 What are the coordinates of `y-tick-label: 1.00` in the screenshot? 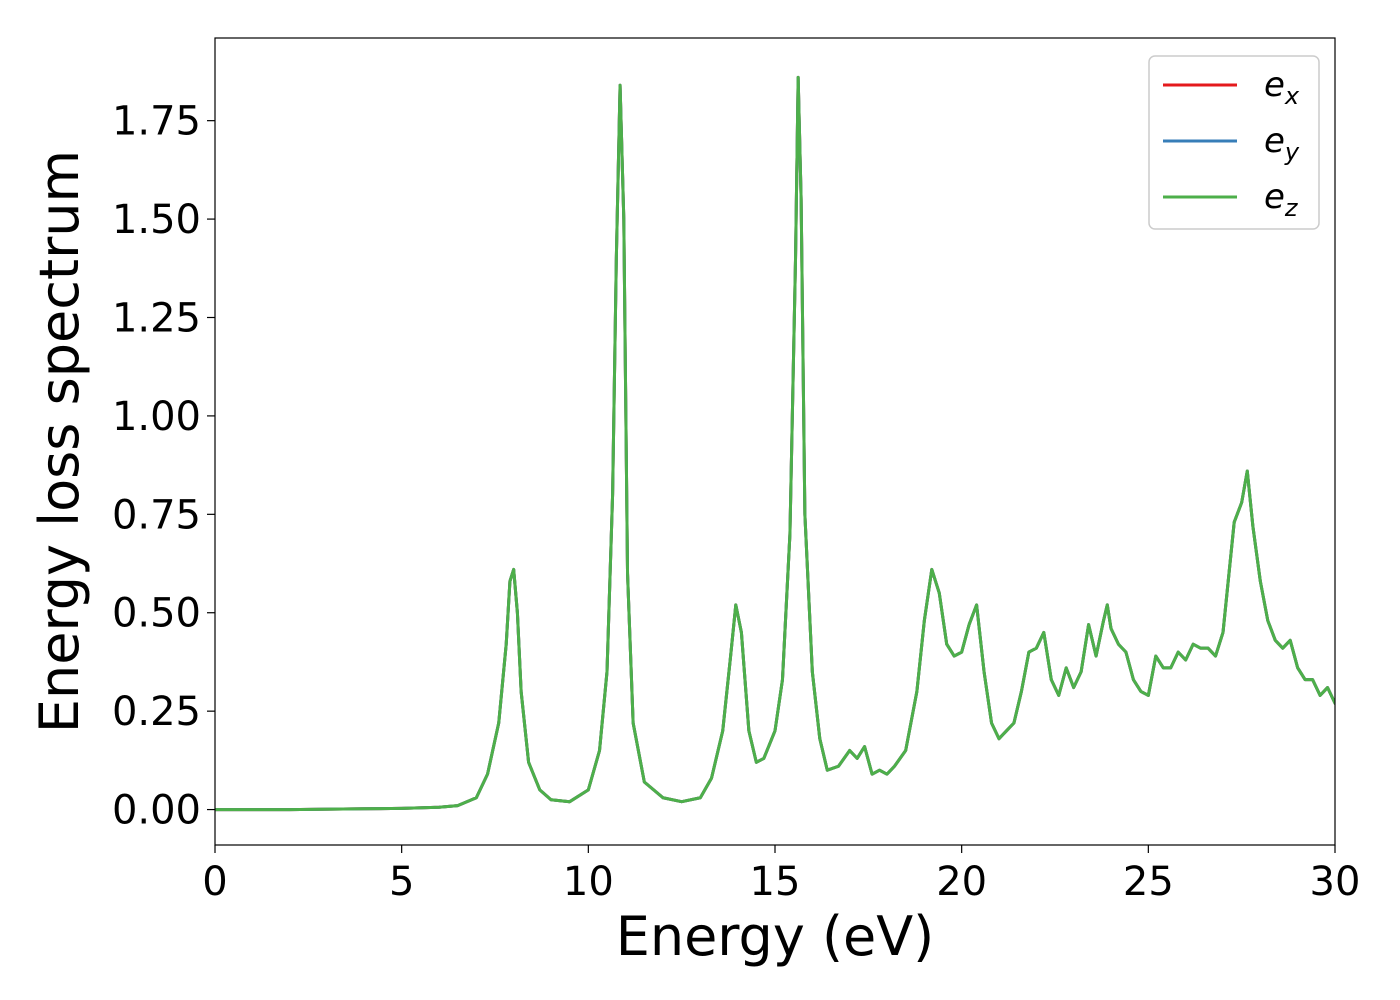 It's located at (156, 417).